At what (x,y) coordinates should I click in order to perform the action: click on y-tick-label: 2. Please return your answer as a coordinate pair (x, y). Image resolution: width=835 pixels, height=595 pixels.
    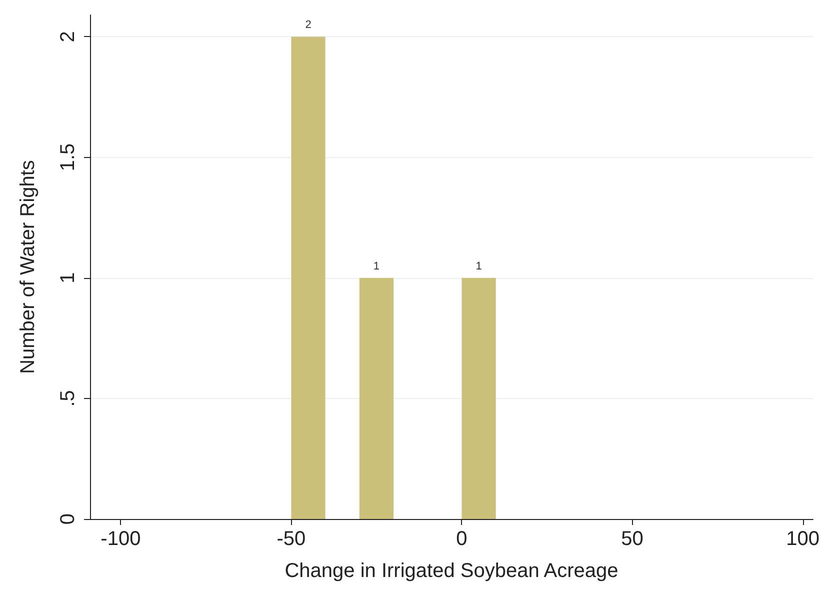
    Looking at the image, I should click on (68, 36).